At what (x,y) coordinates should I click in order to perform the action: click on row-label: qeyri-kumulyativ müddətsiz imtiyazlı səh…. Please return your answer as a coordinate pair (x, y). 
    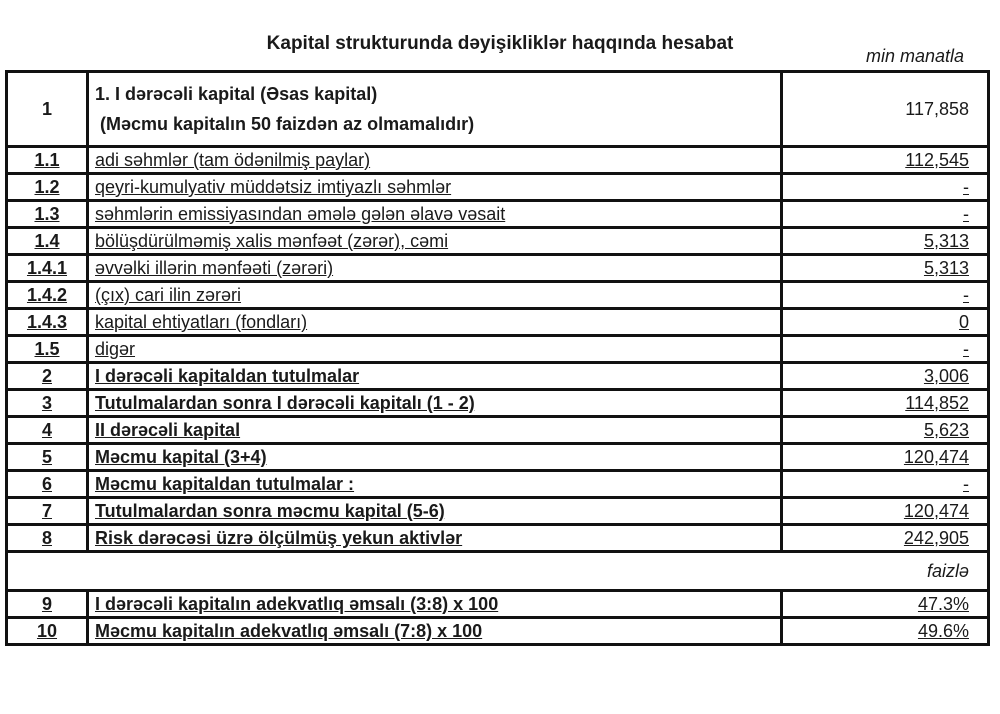
    Looking at the image, I should click on (434, 187).